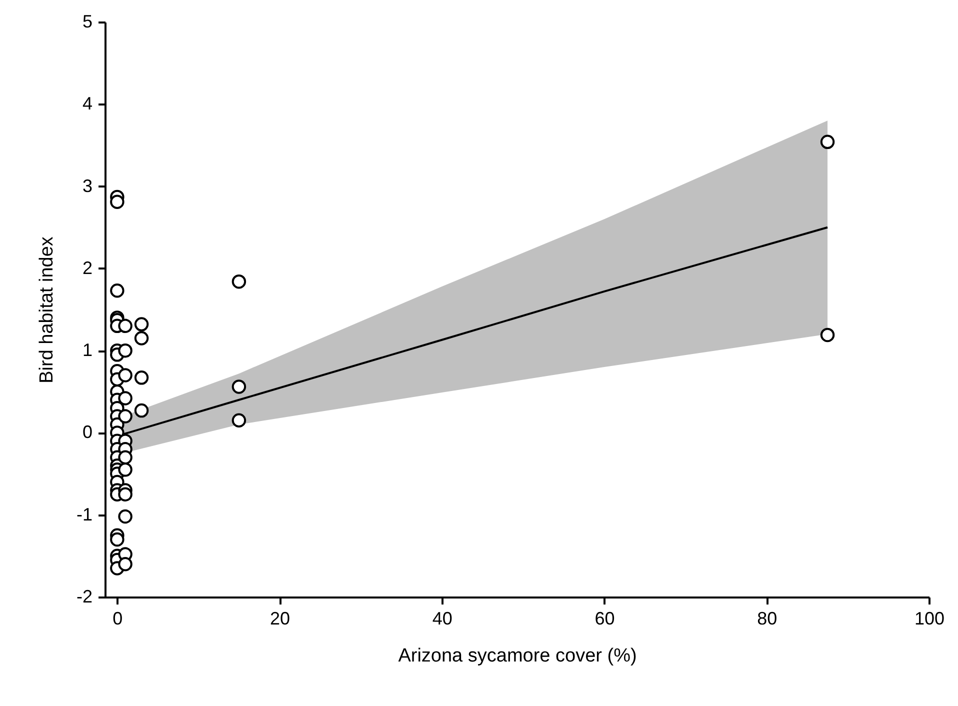 The height and width of the screenshot is (706, 958). What do you see at coordinates (280, 618) in the screenshot?
I see `x-tick-label: 20` at bounding box center [280, 618].